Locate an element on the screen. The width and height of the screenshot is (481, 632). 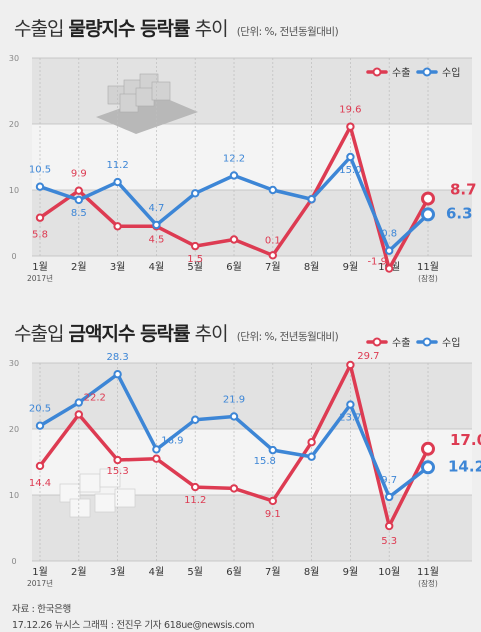
legend-marker-export is located at coordinates (377, 342).